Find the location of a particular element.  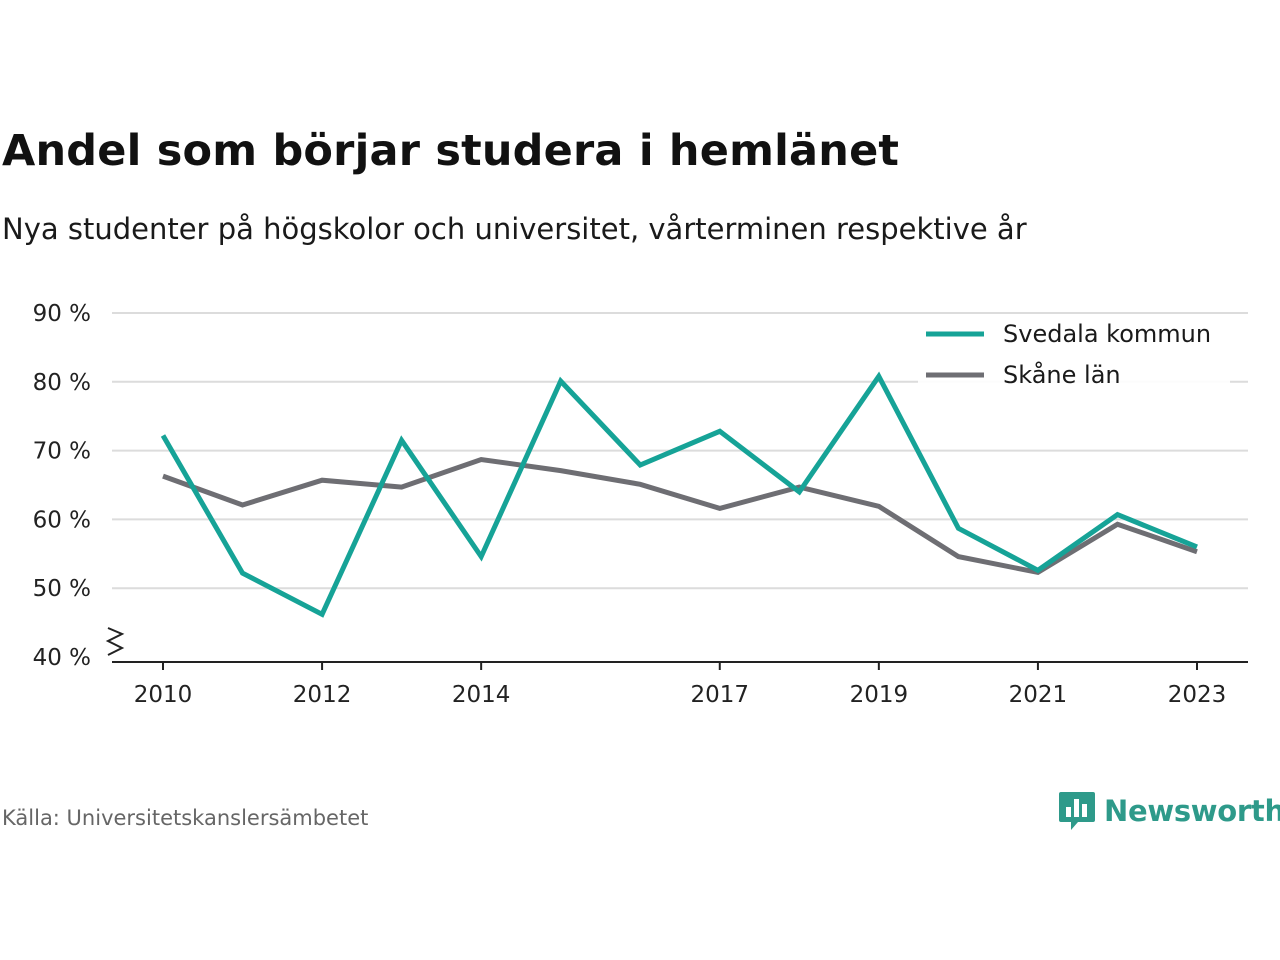

y-tick-label-80: 80 % is located at coordinates (62, 383).